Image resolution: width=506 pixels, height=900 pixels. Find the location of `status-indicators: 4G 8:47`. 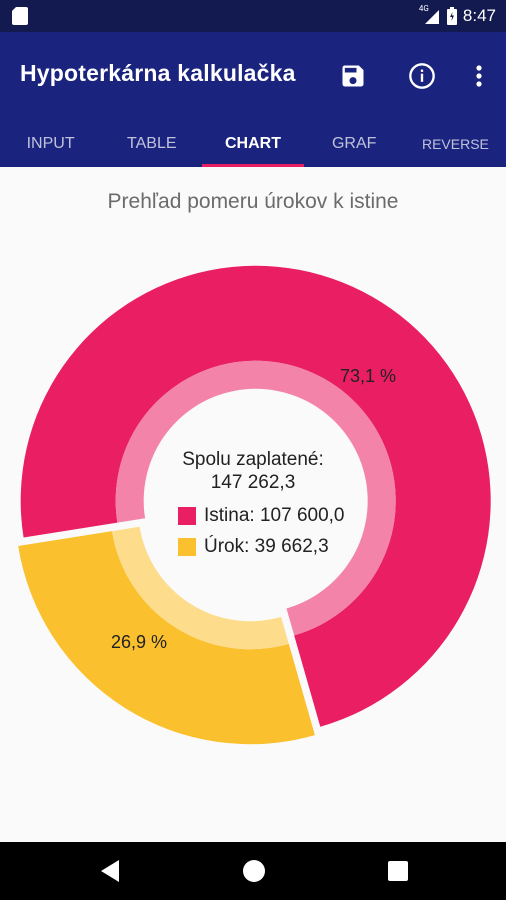

status-indicators: 4G 8:47 is located at coordinates (457, 16).